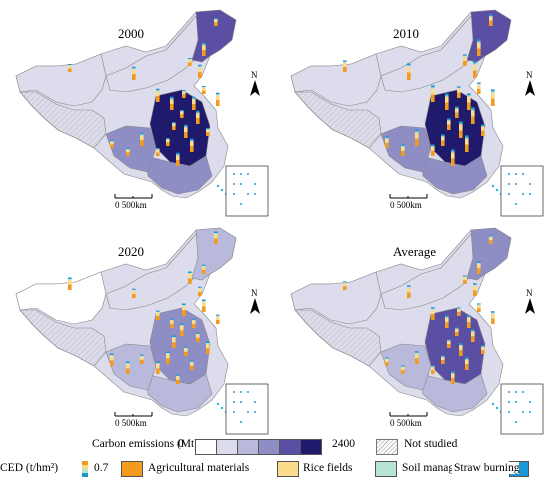  Describe the element at coordinates (406, 33) in the screenshot. I see `panel-title: 2010` at that location.